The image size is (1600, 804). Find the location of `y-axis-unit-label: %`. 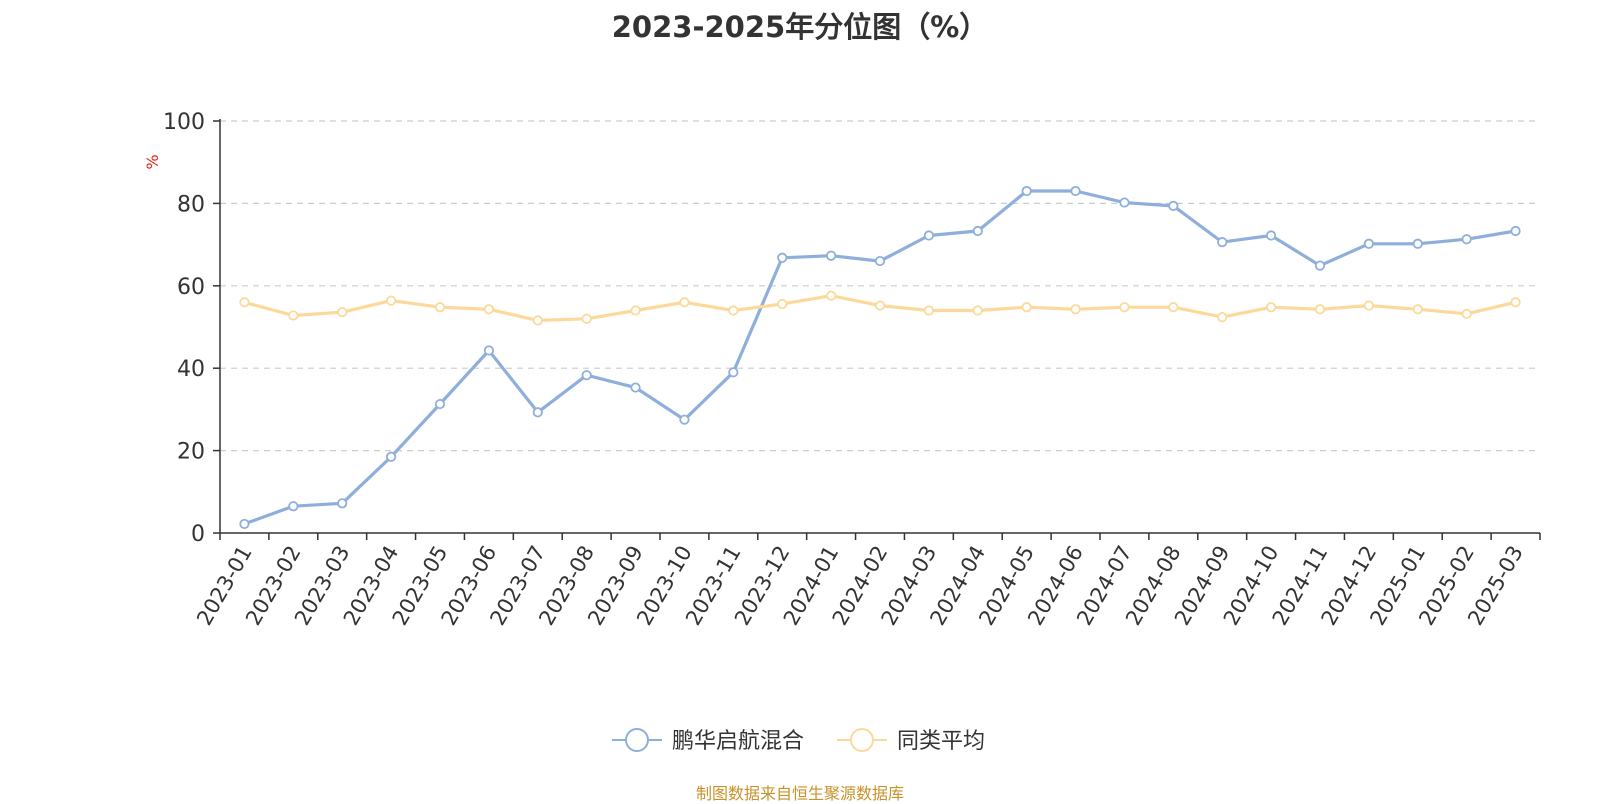

y-axis-unit-label: % is located at coordinates (152, 161).